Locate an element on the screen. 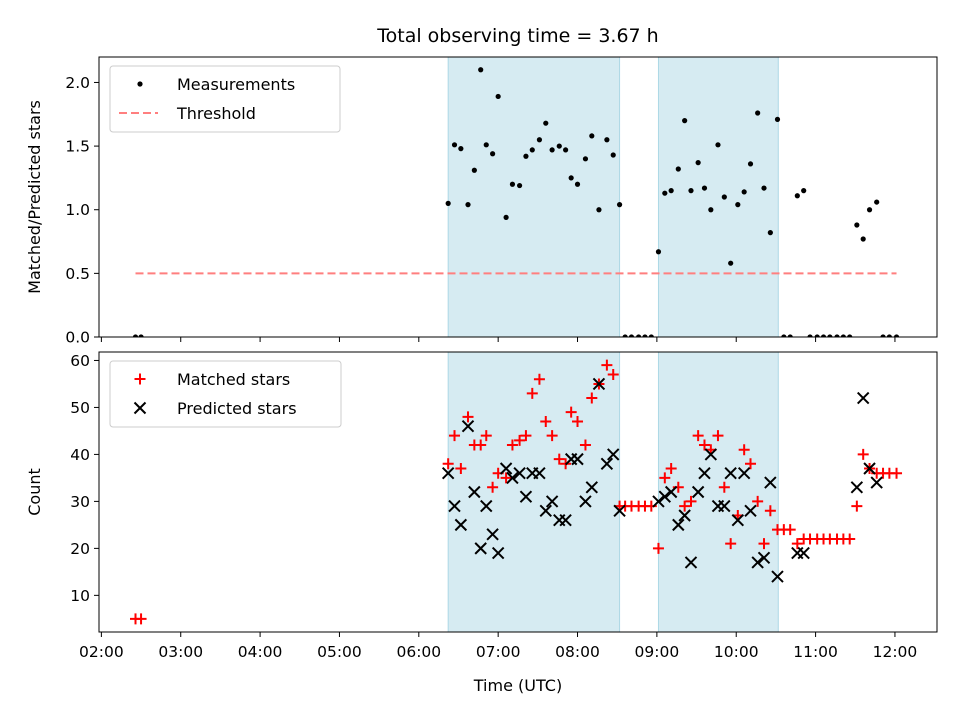  x-tick-label: 09:00 is located at coordinates (657, 652).